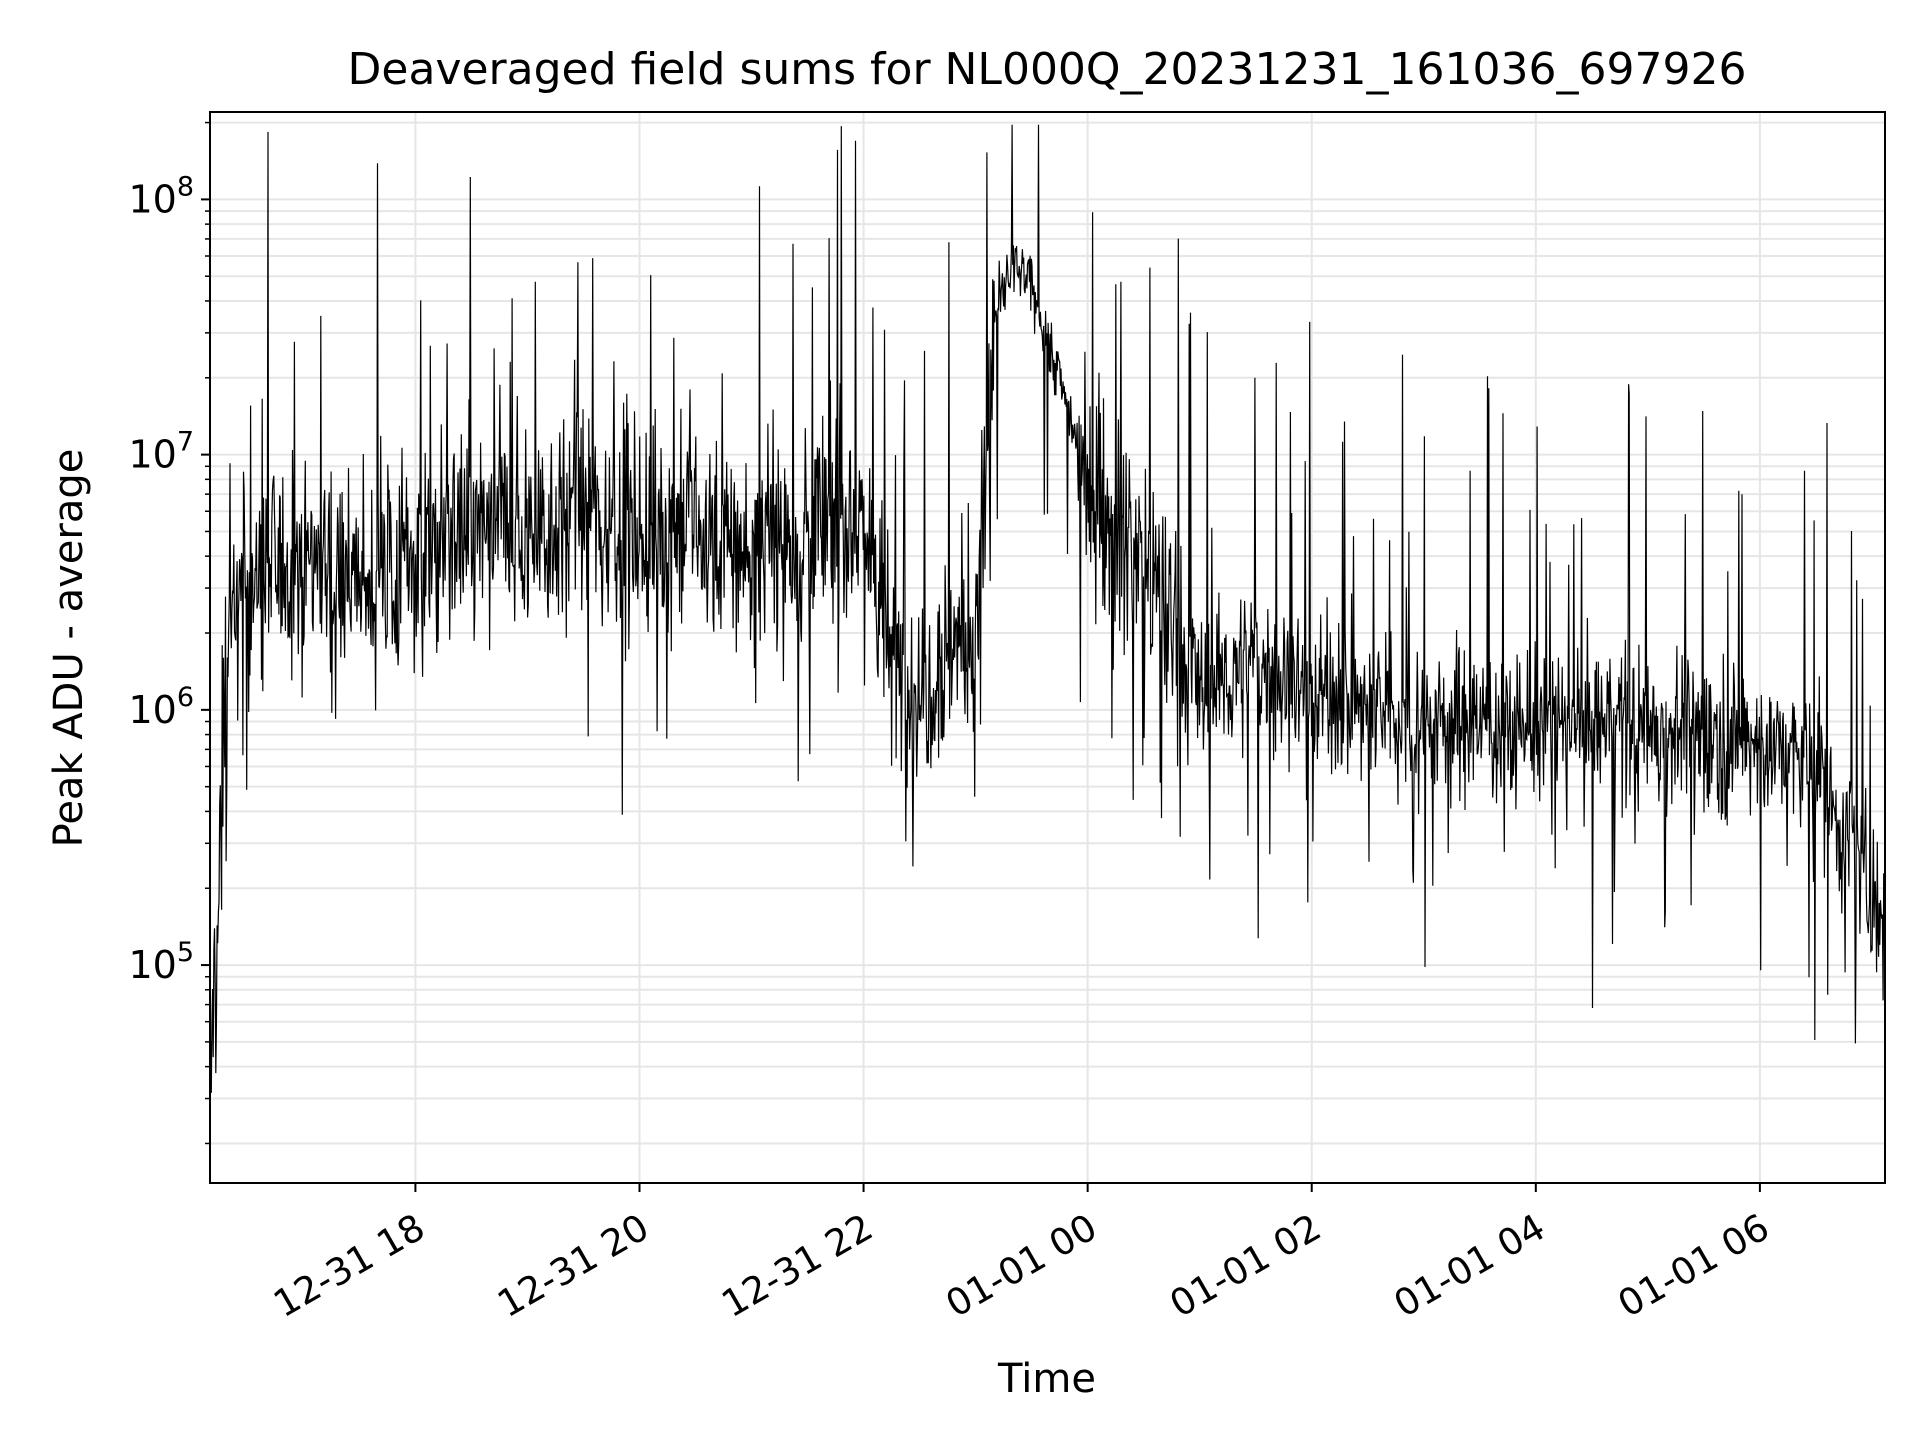  Describe the element at coordinates (69, 648) in the screenshot. I see `y-axis-label: Peak ADU - average` at that location.